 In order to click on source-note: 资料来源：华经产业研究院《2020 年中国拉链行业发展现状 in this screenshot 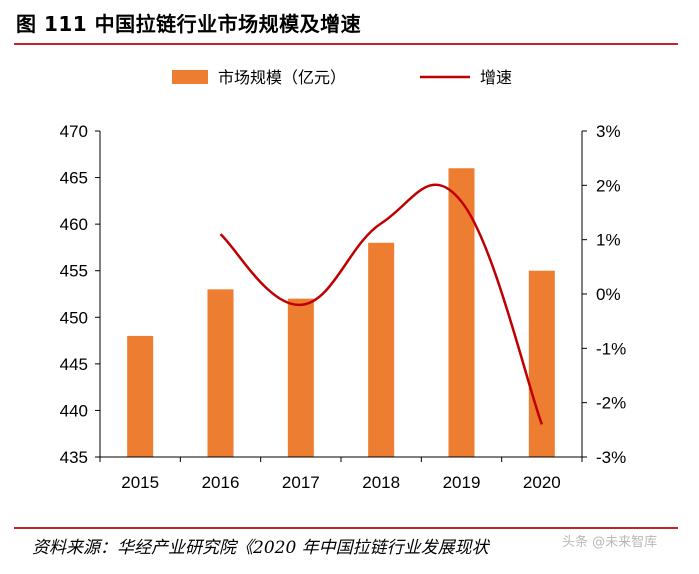, I will do `click(260, 548)`.